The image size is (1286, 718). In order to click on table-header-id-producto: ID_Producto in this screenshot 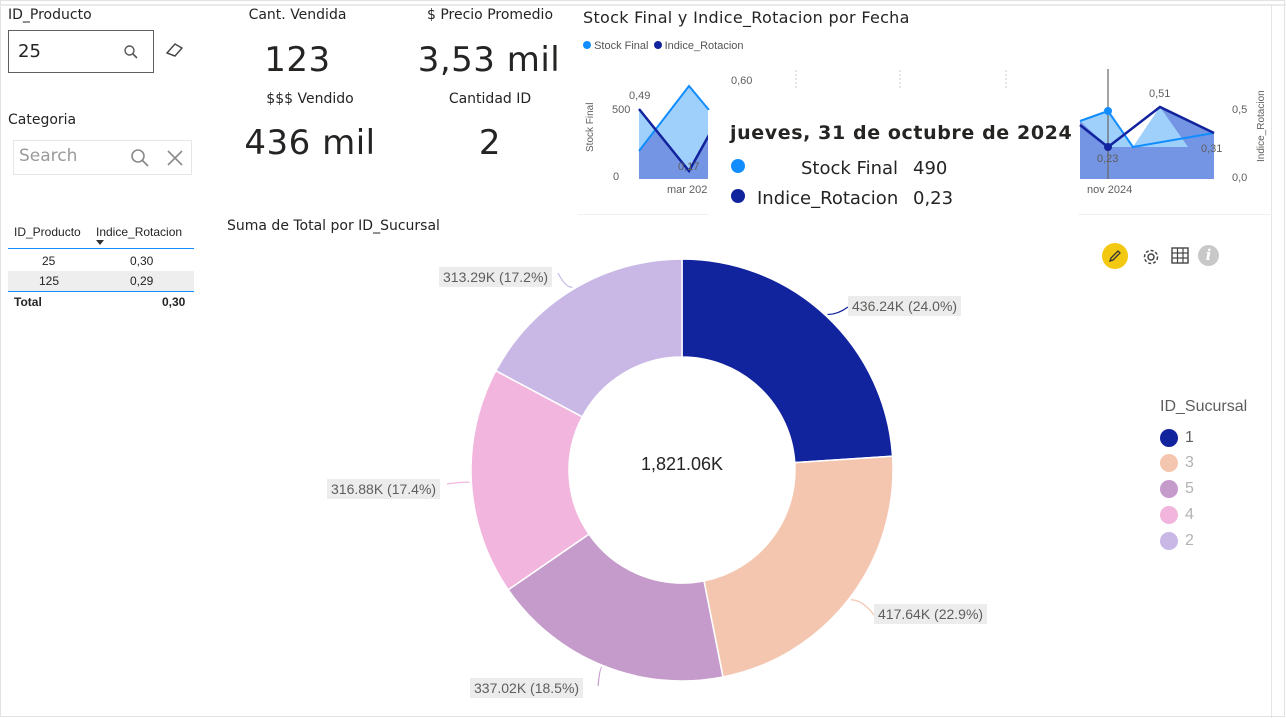, I will do `click(47, 232)`.